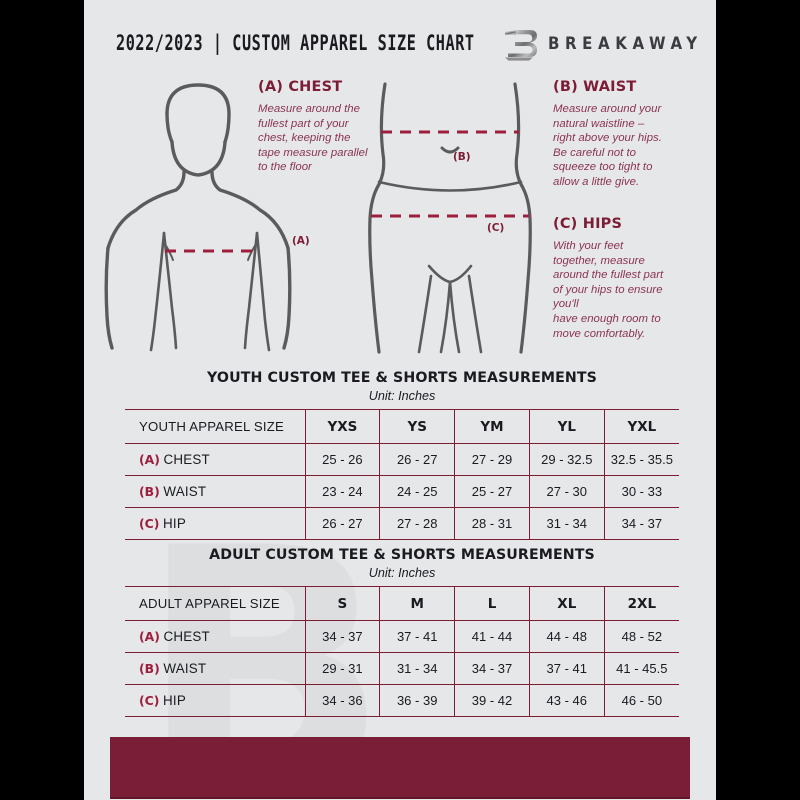 This screenshot has height=800, width=800. I want to click on adult-size-2: L, so click(492, 603).